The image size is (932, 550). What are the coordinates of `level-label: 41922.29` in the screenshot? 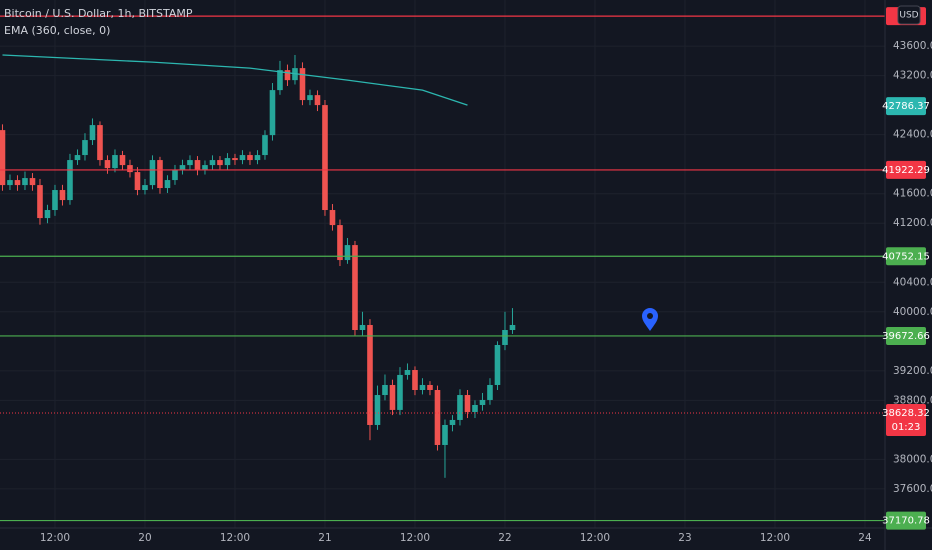 It's located at (906, 170).